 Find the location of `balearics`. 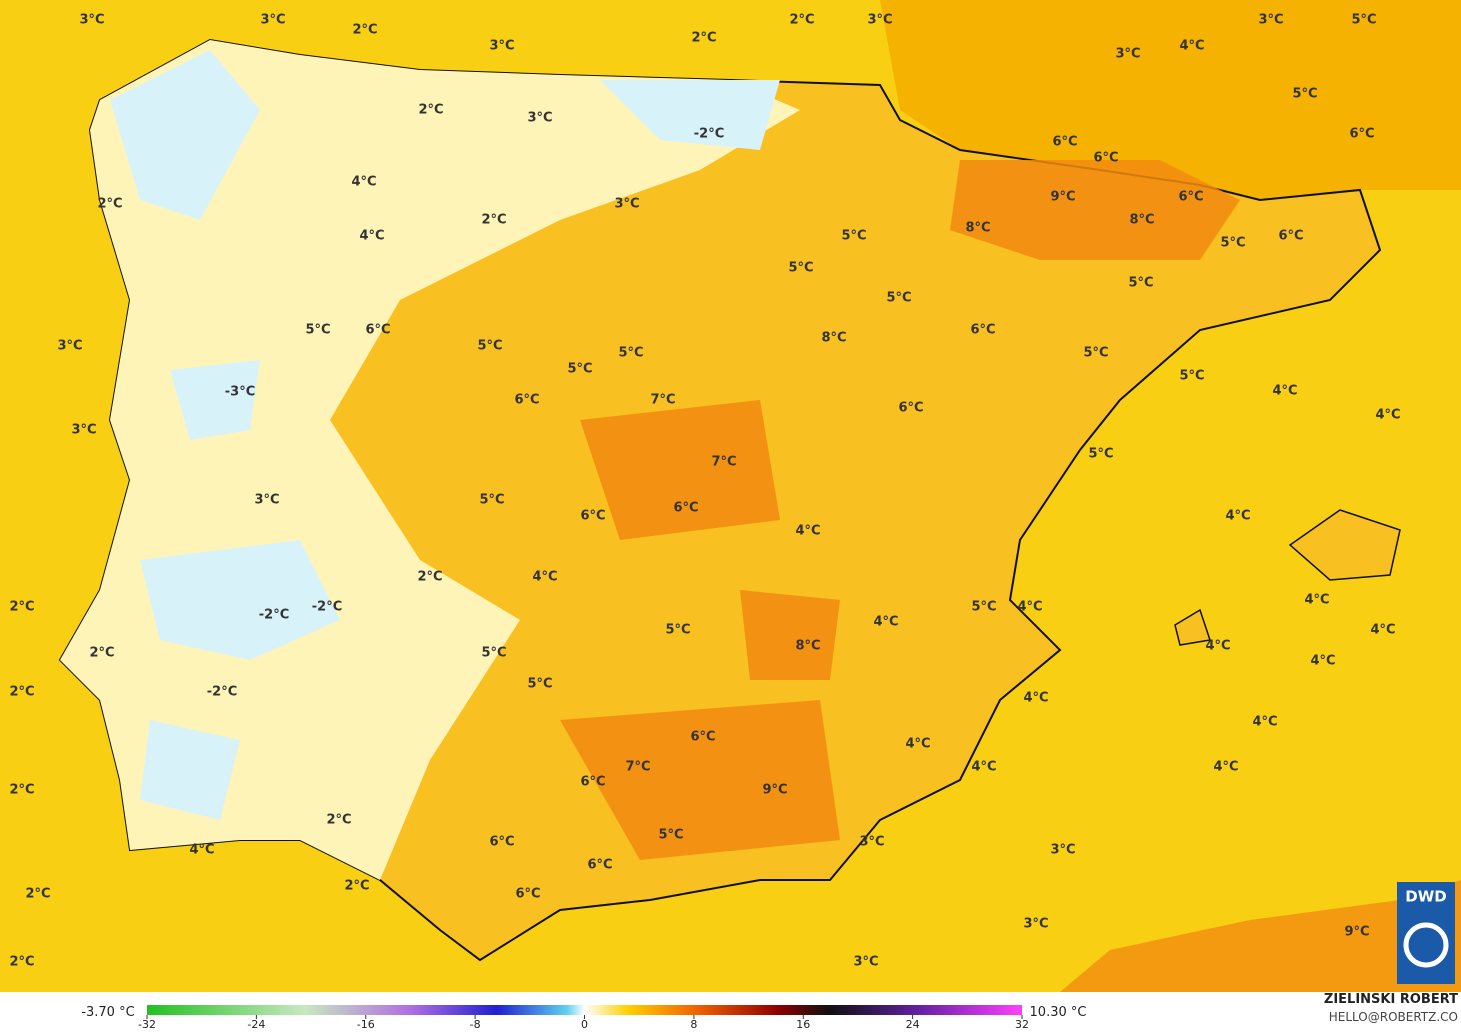

balearics is located at coordinates (1287, 577).